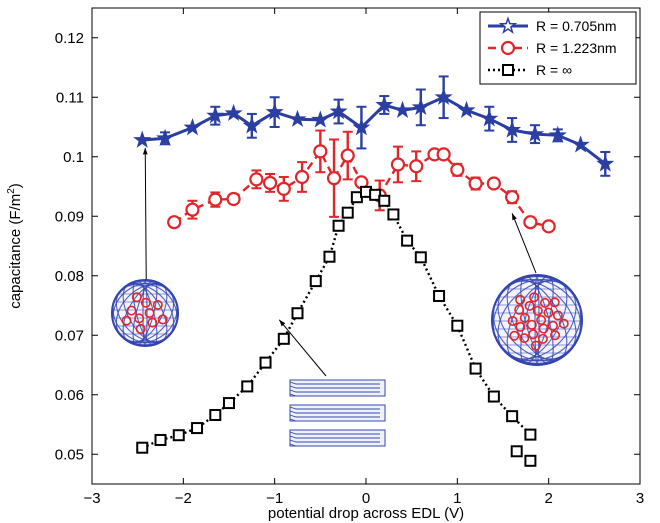 This screenshot has width=660, height=523. What do you see at coordinates (73, 157) in the screenshot?
I see `y-tick-label: 0.1` at bounding box center [73, 157].